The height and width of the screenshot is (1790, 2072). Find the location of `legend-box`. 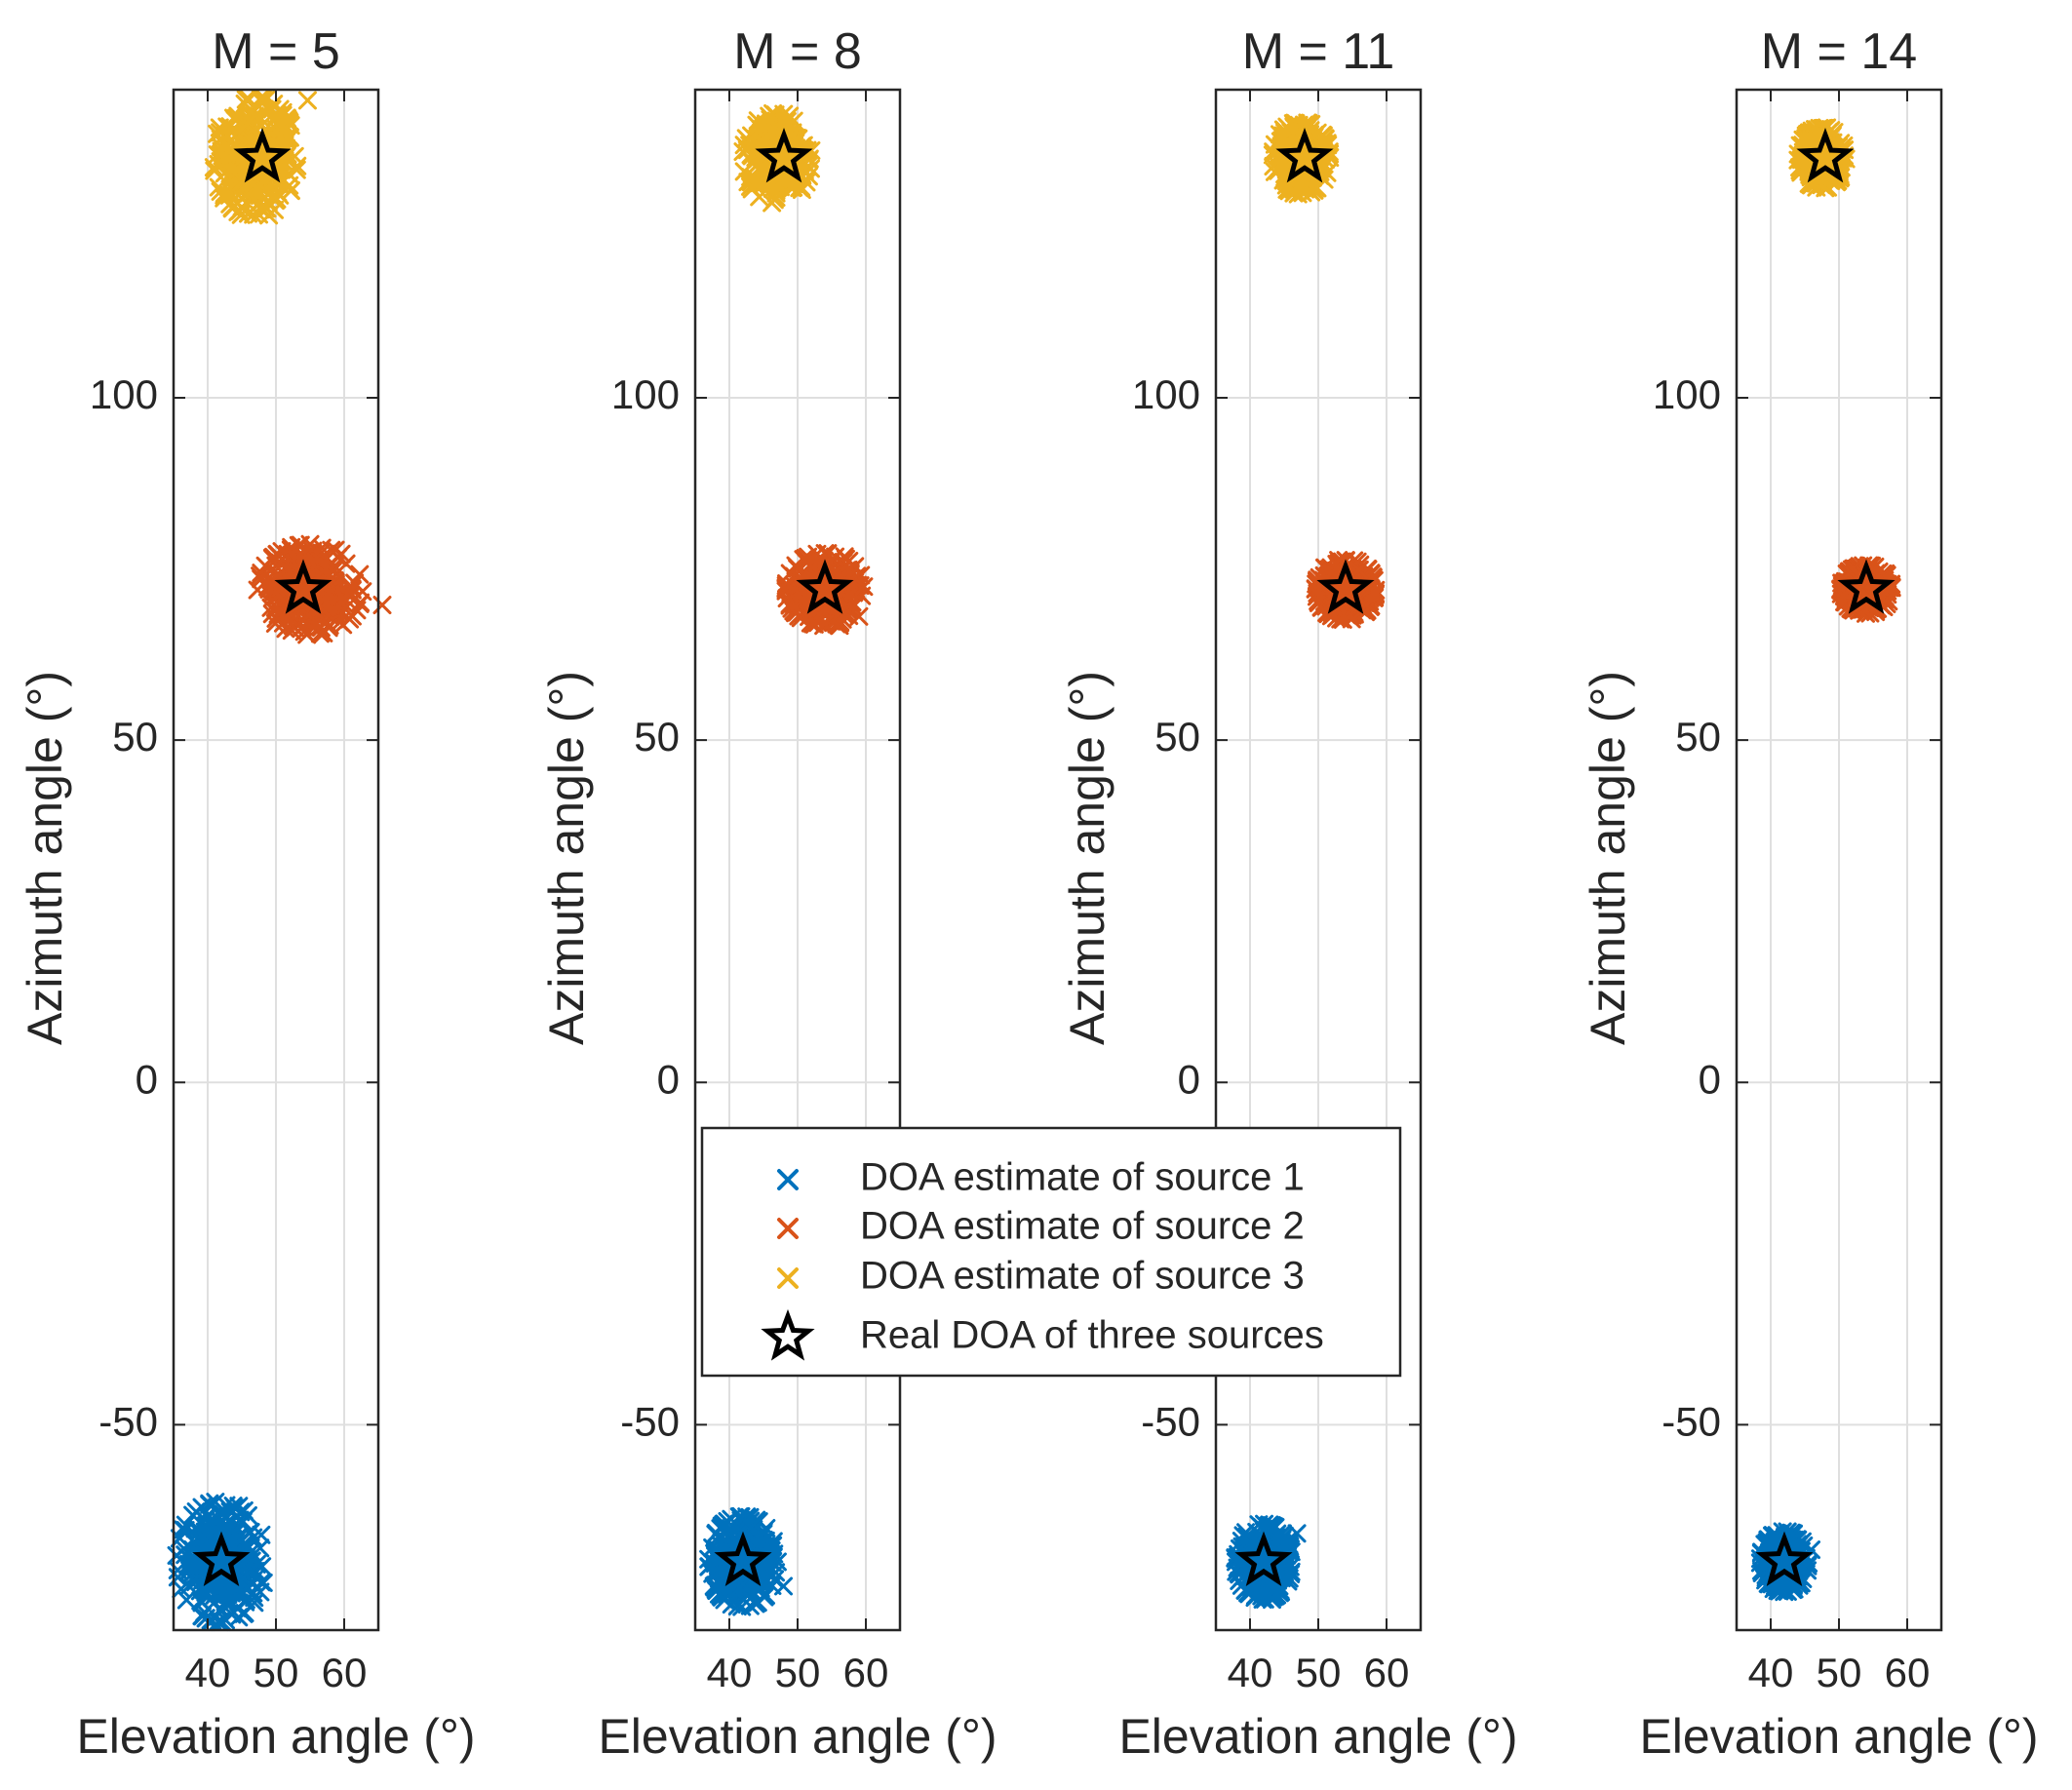

legend-box is located at coordinates (1051, 1252).